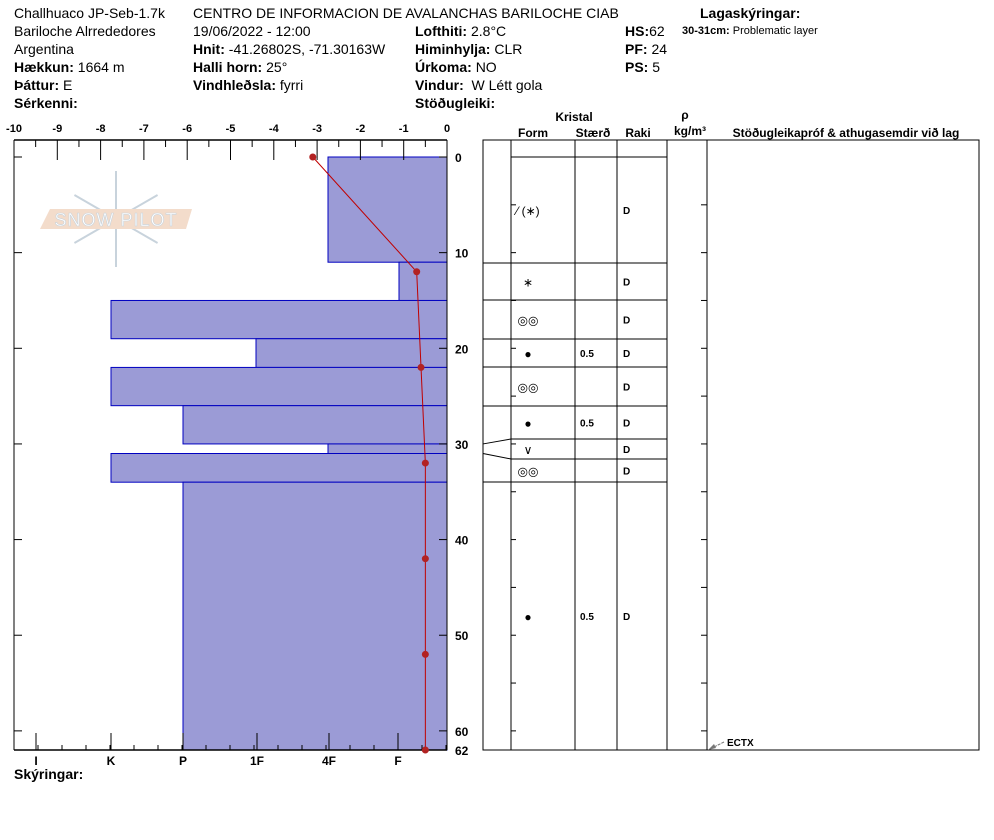  What do you see at coordinates (573, 117) in the screenshot?
I see `table-header-crystal: Kristal` at bounding box center [573, 117].